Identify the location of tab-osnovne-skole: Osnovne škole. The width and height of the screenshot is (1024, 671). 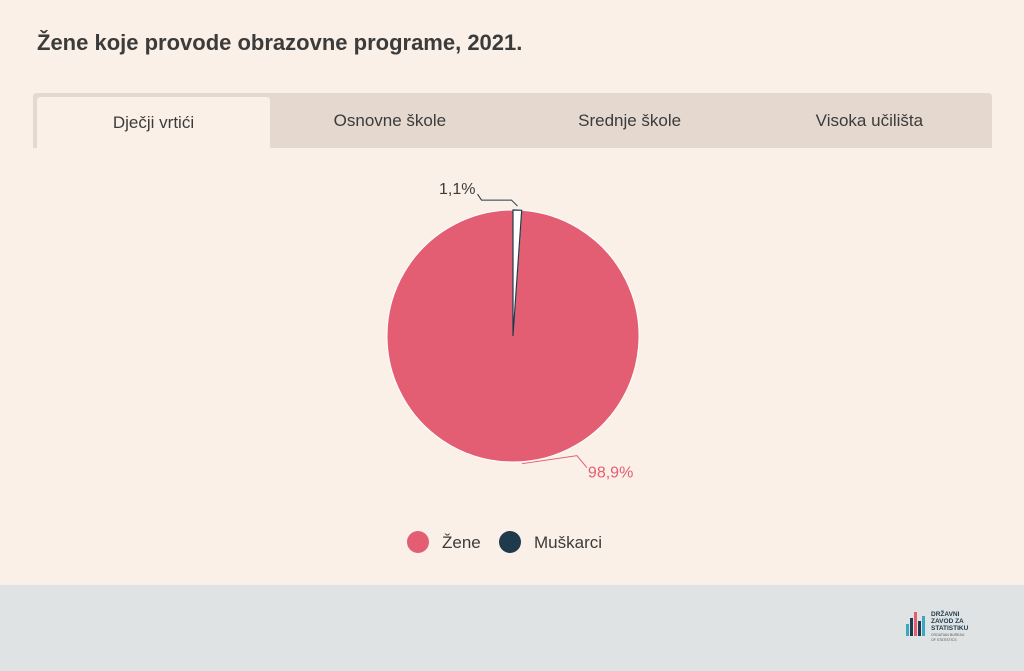
(390, 120).